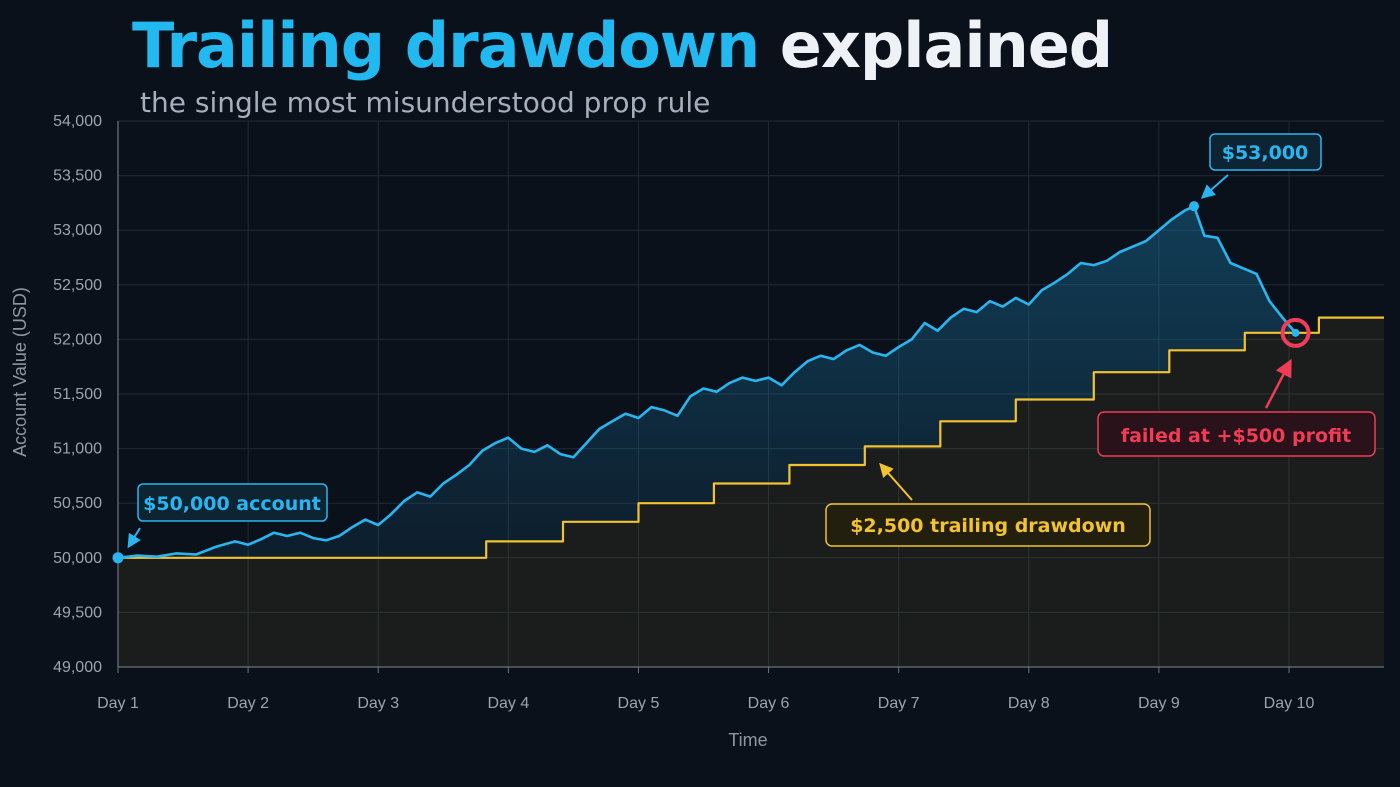  Describe the element at coordinates (118, 703) in the screenshot. I see `x-tick-label: Day 1` at that location.